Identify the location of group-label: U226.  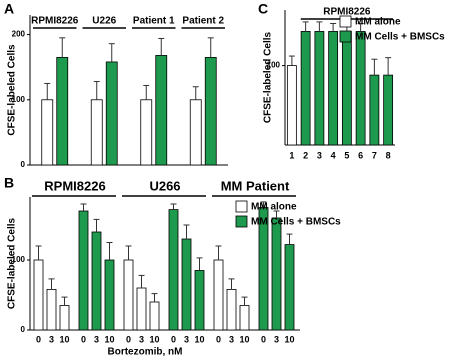
(104, 21).